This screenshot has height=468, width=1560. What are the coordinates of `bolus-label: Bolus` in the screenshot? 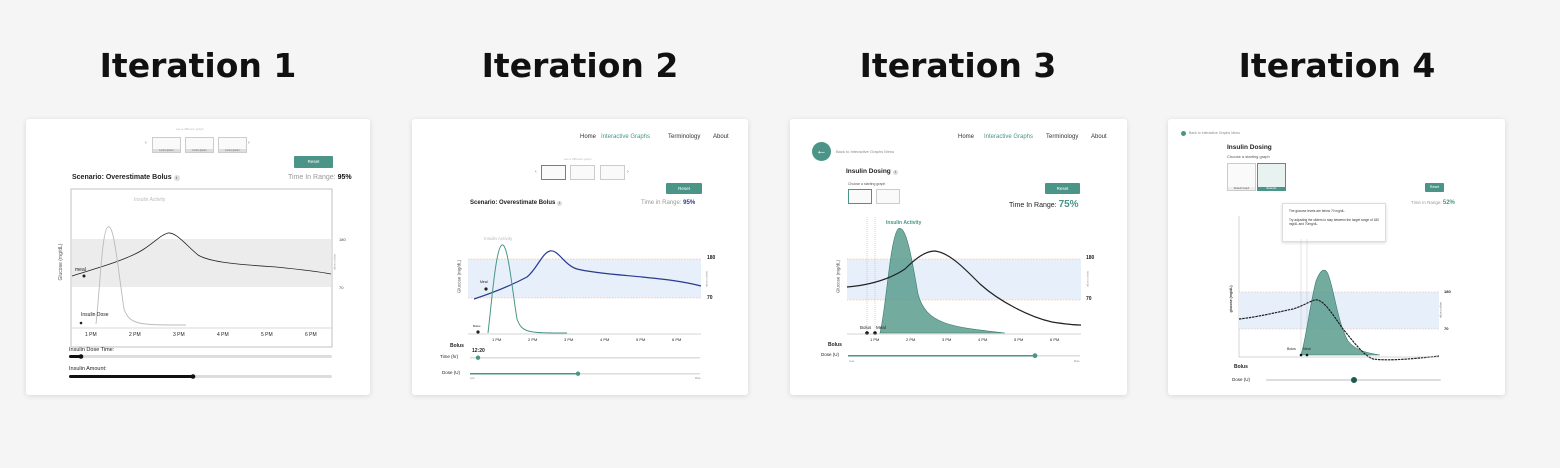 It's located at (1291, 349).